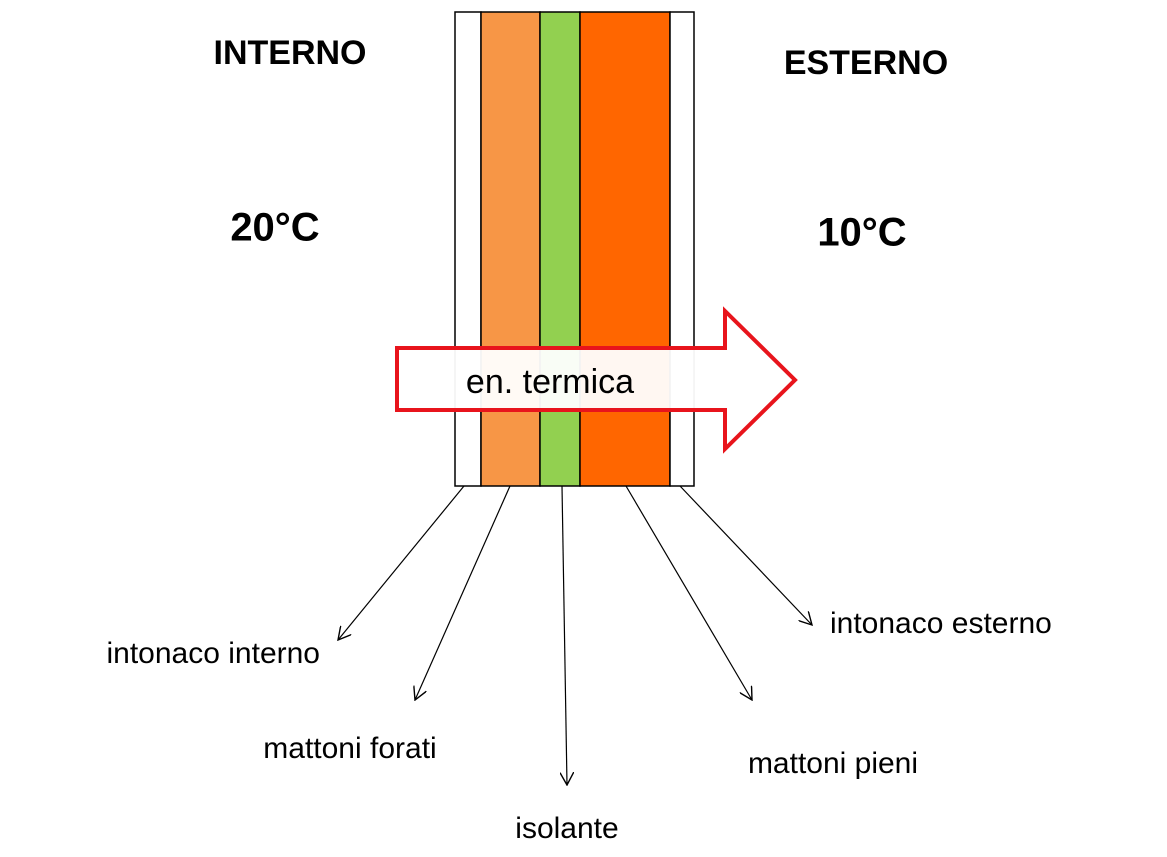  What do you see at coordinates (214, 653) in the screenshot?
I see `layer-label: intonaco interno` at bounding box center [214, 653].